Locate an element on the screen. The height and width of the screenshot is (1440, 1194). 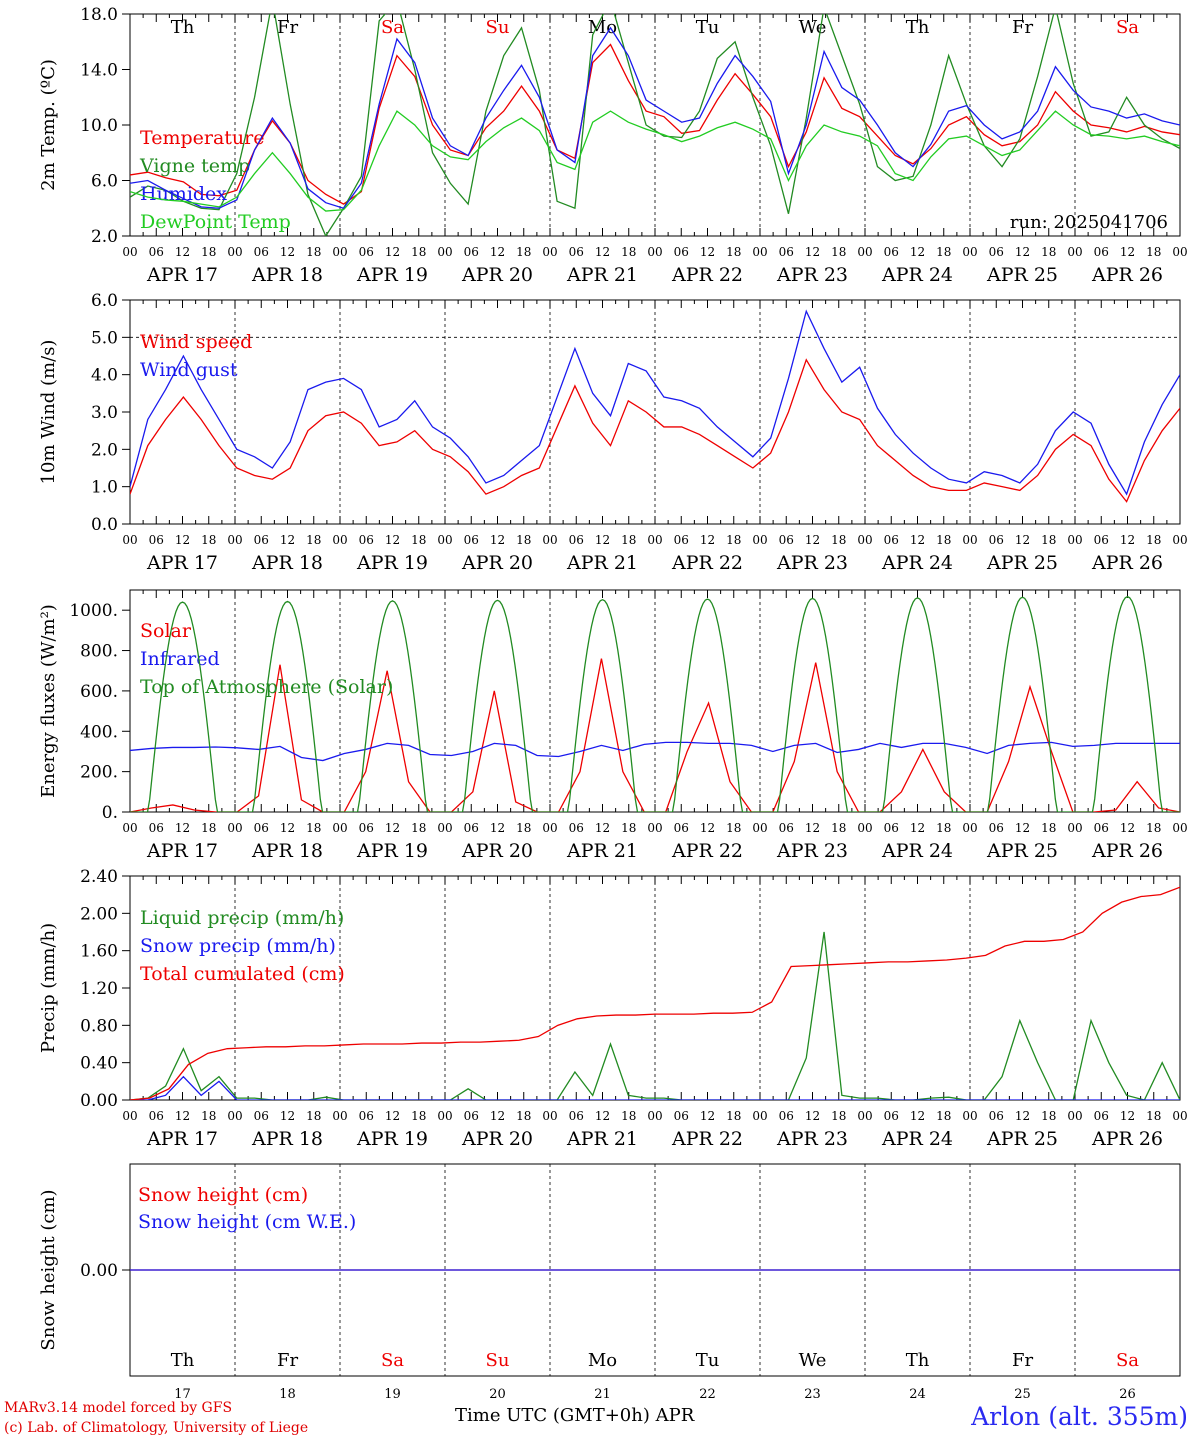
series-line-solar is located at coordinates (655, 735).